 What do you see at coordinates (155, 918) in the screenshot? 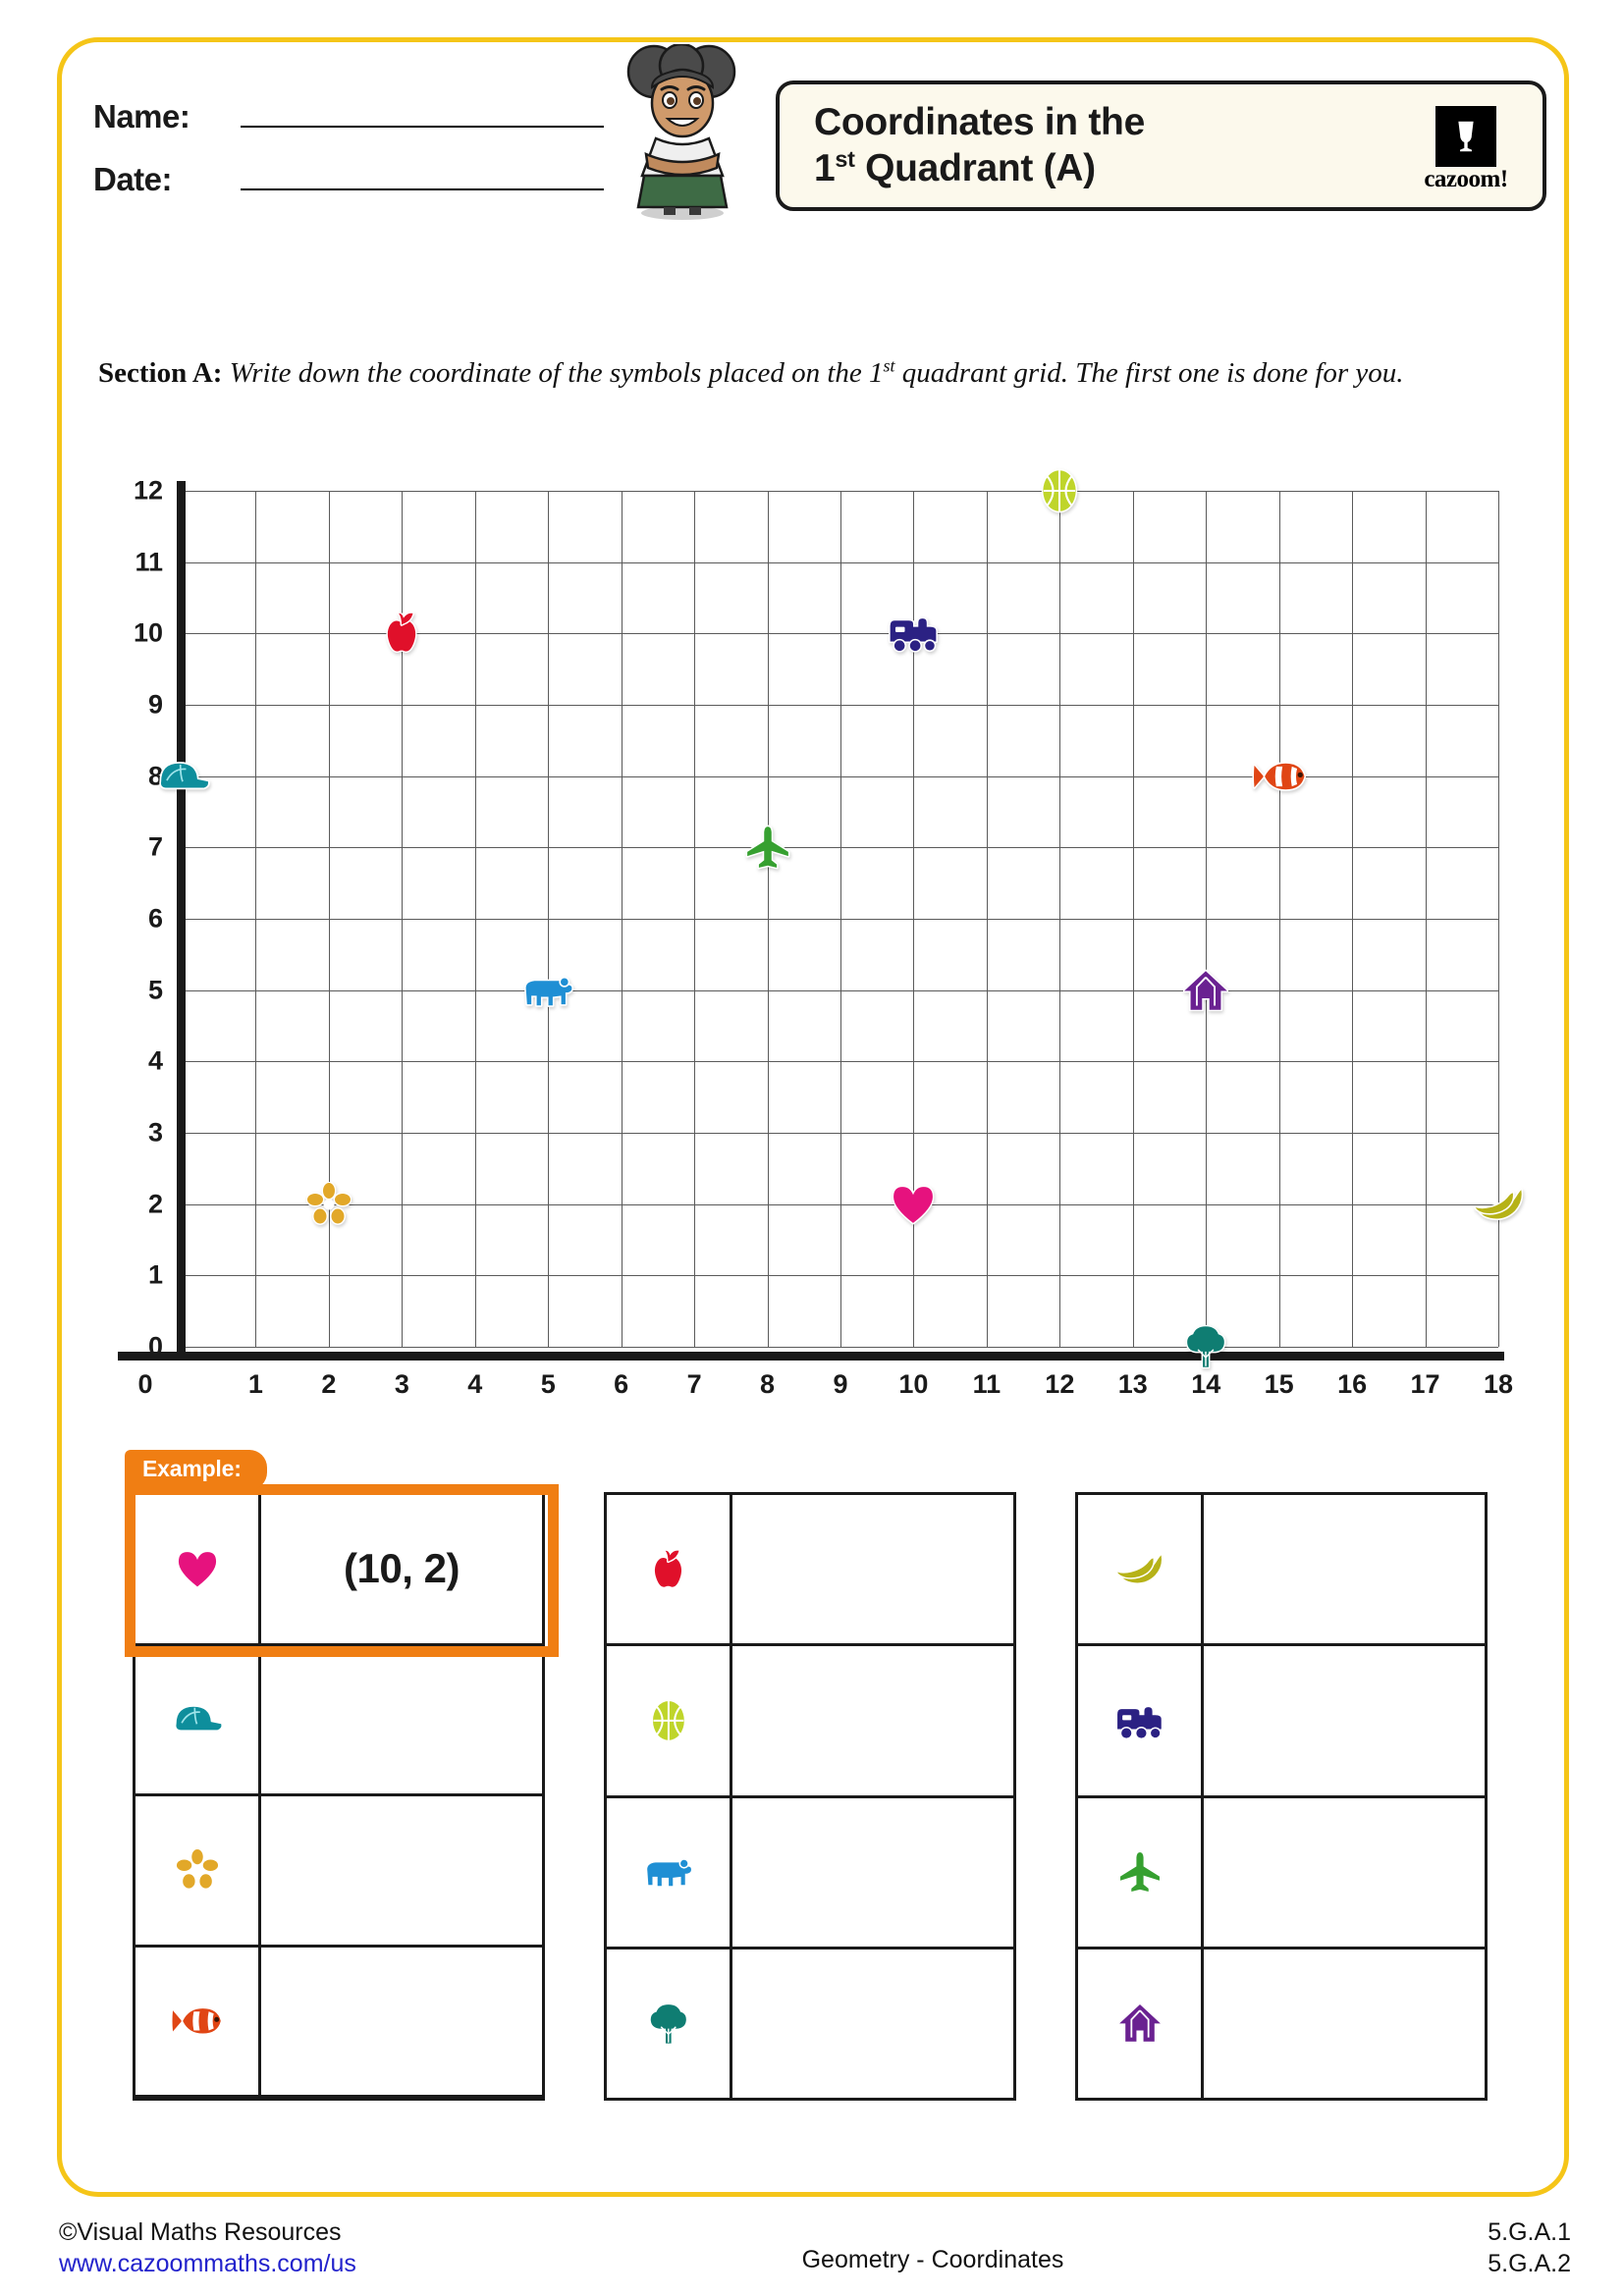
I see `y-tick-label: 6` at bounding box center [155, 918].